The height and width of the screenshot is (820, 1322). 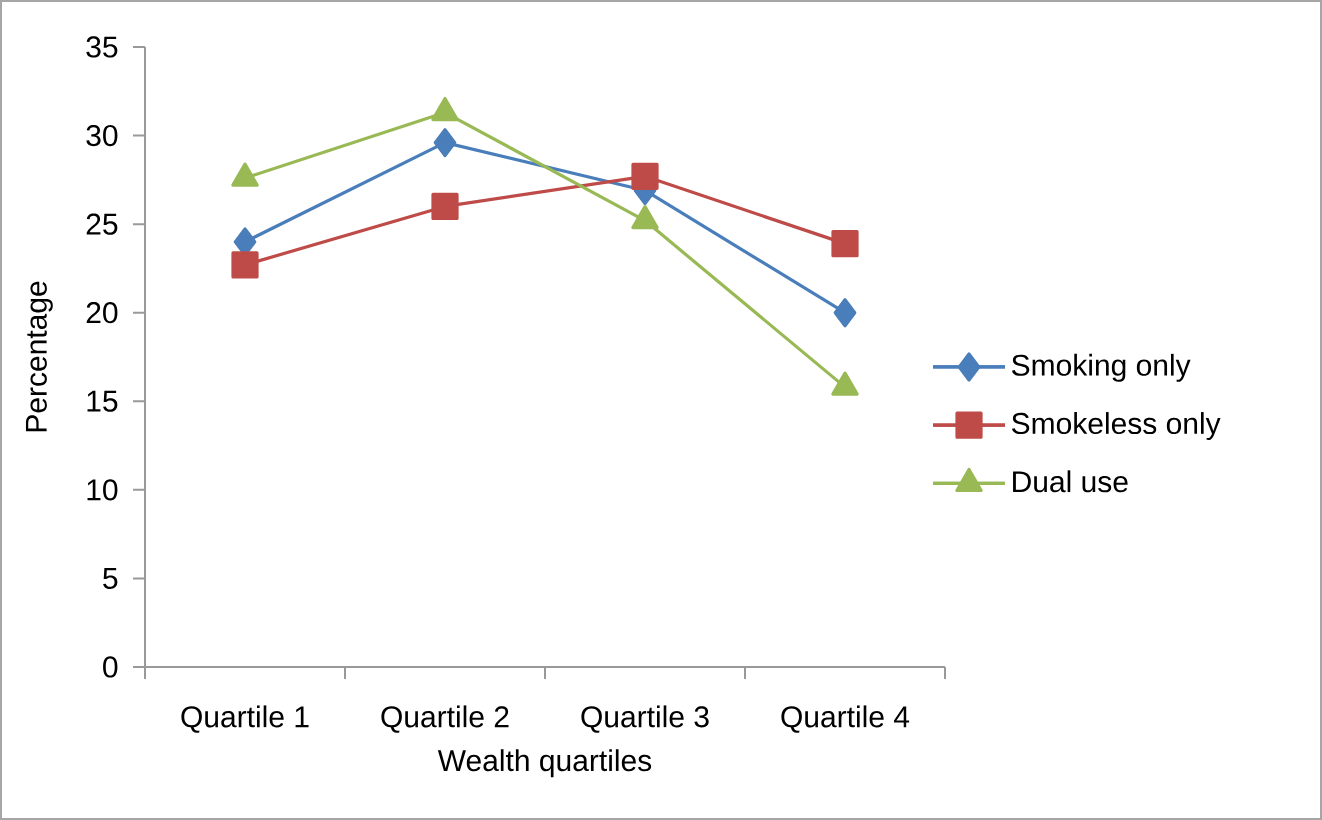 I want to click on y-tick-label: 20, so click(x=102, y=313).